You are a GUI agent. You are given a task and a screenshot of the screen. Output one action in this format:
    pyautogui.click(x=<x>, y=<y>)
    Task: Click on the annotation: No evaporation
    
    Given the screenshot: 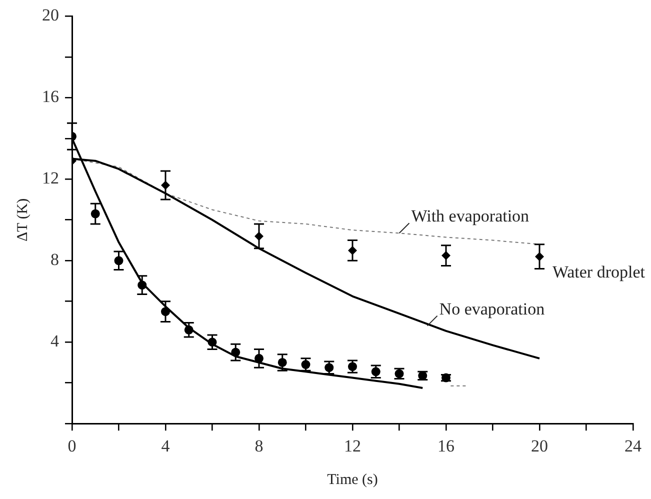 What is the action you would take?
    pyautogui.click(x=492, y=308)
    